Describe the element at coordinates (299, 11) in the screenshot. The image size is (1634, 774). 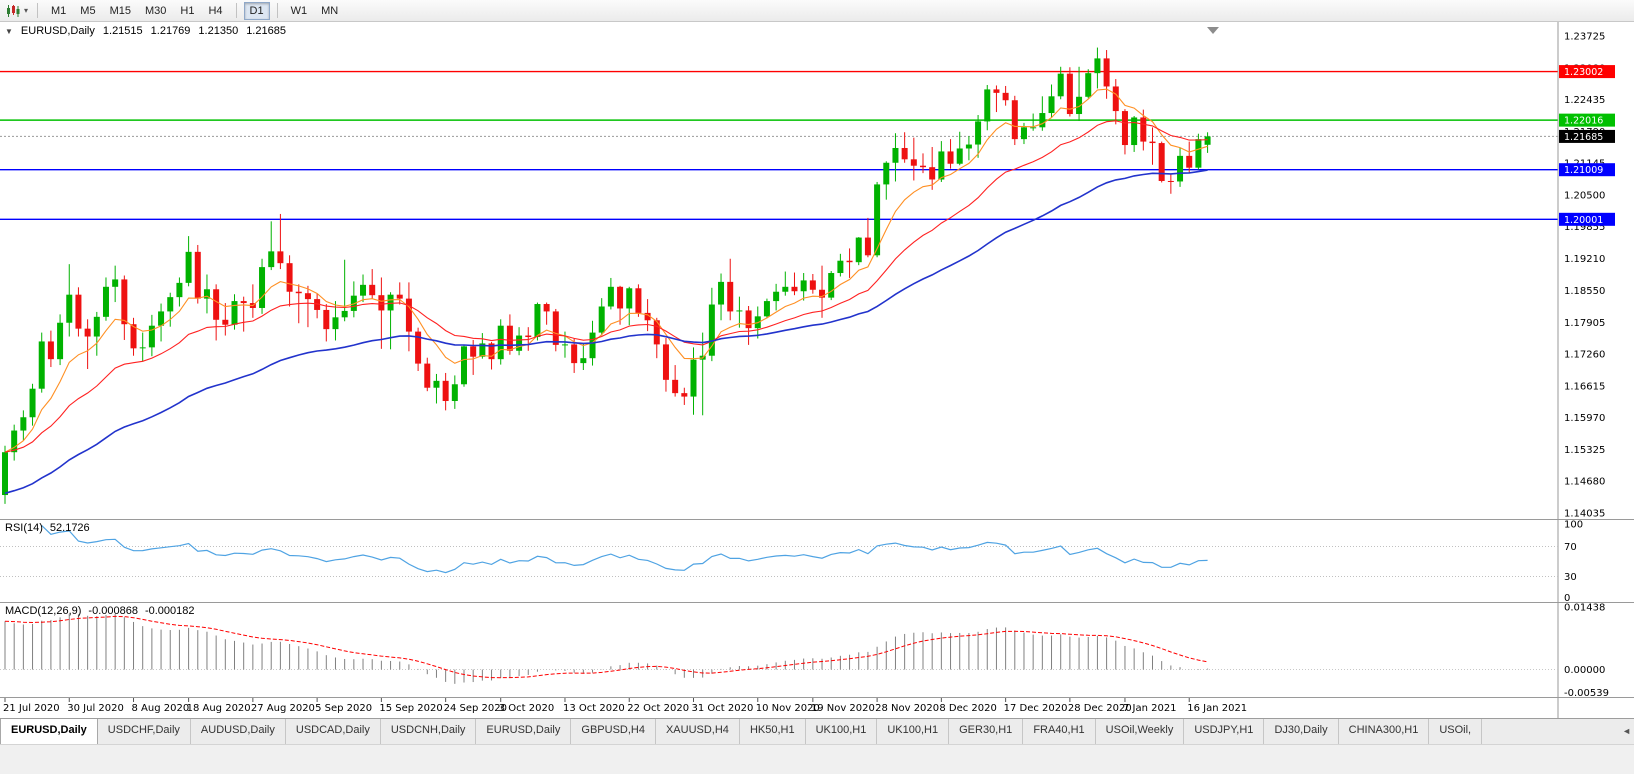
I see `timeframe-w1-button: W1` at that location.